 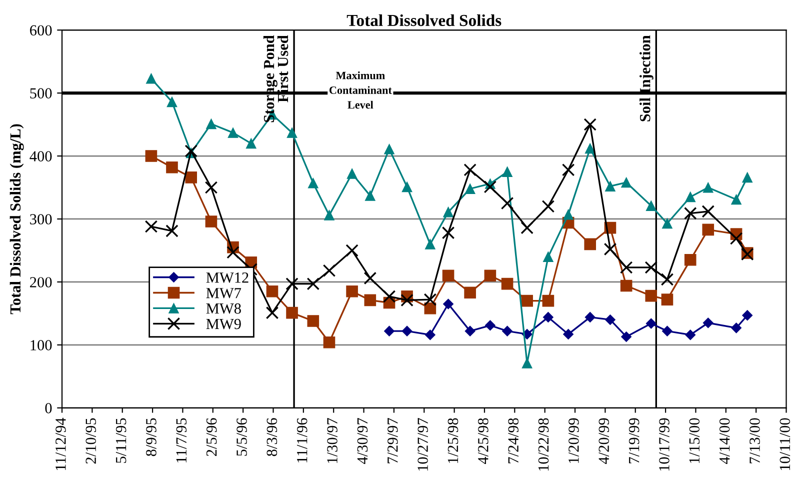 I want to click on x-tick-label: 1/15/00, so click(x=694, y=440).